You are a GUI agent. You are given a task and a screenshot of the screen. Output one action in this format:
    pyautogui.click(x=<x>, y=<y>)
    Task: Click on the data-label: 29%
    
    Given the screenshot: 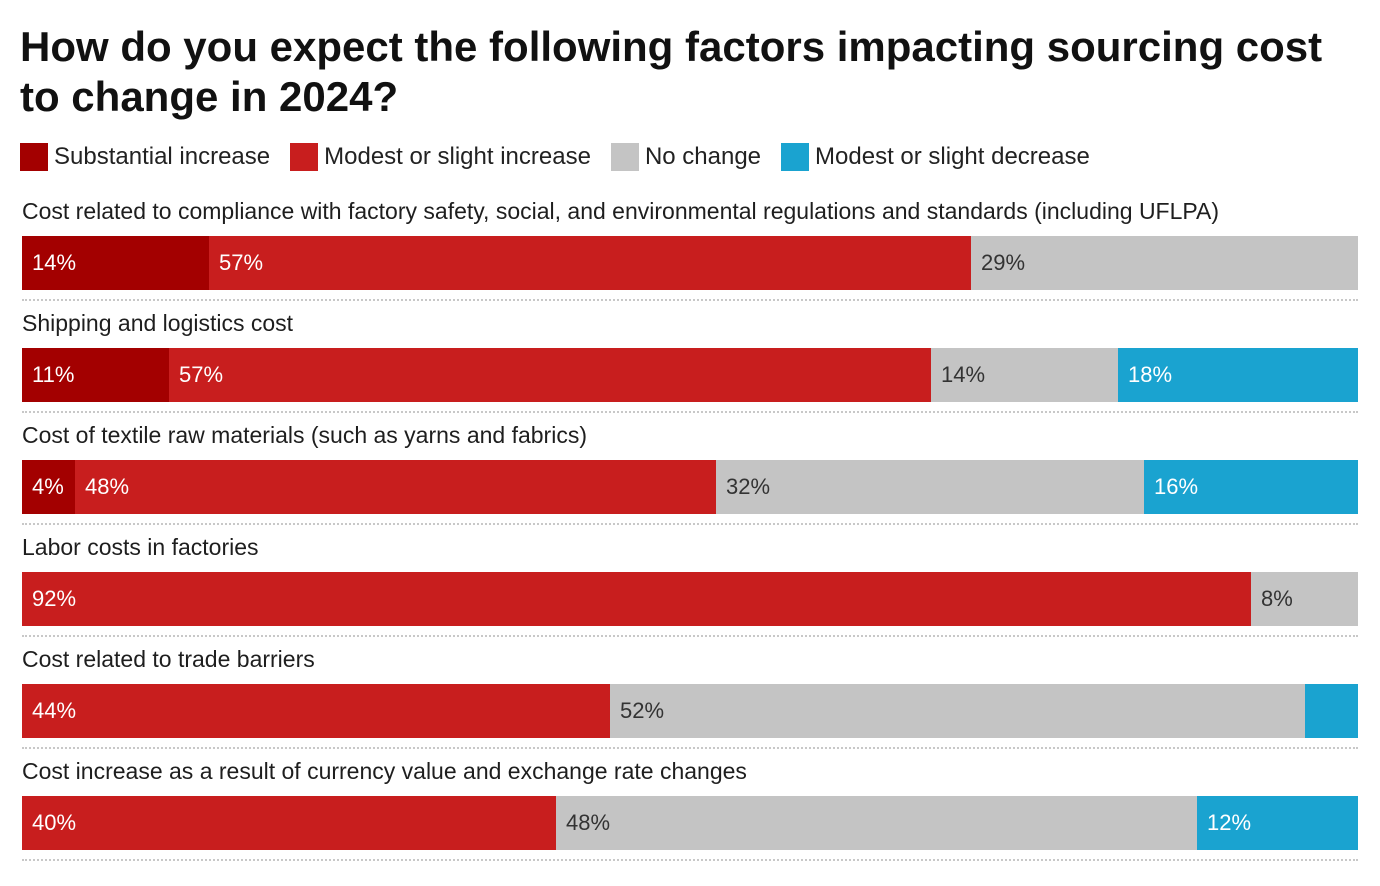 What is the action you would take?
    pyautogui.click(x=1003, y=262)
    